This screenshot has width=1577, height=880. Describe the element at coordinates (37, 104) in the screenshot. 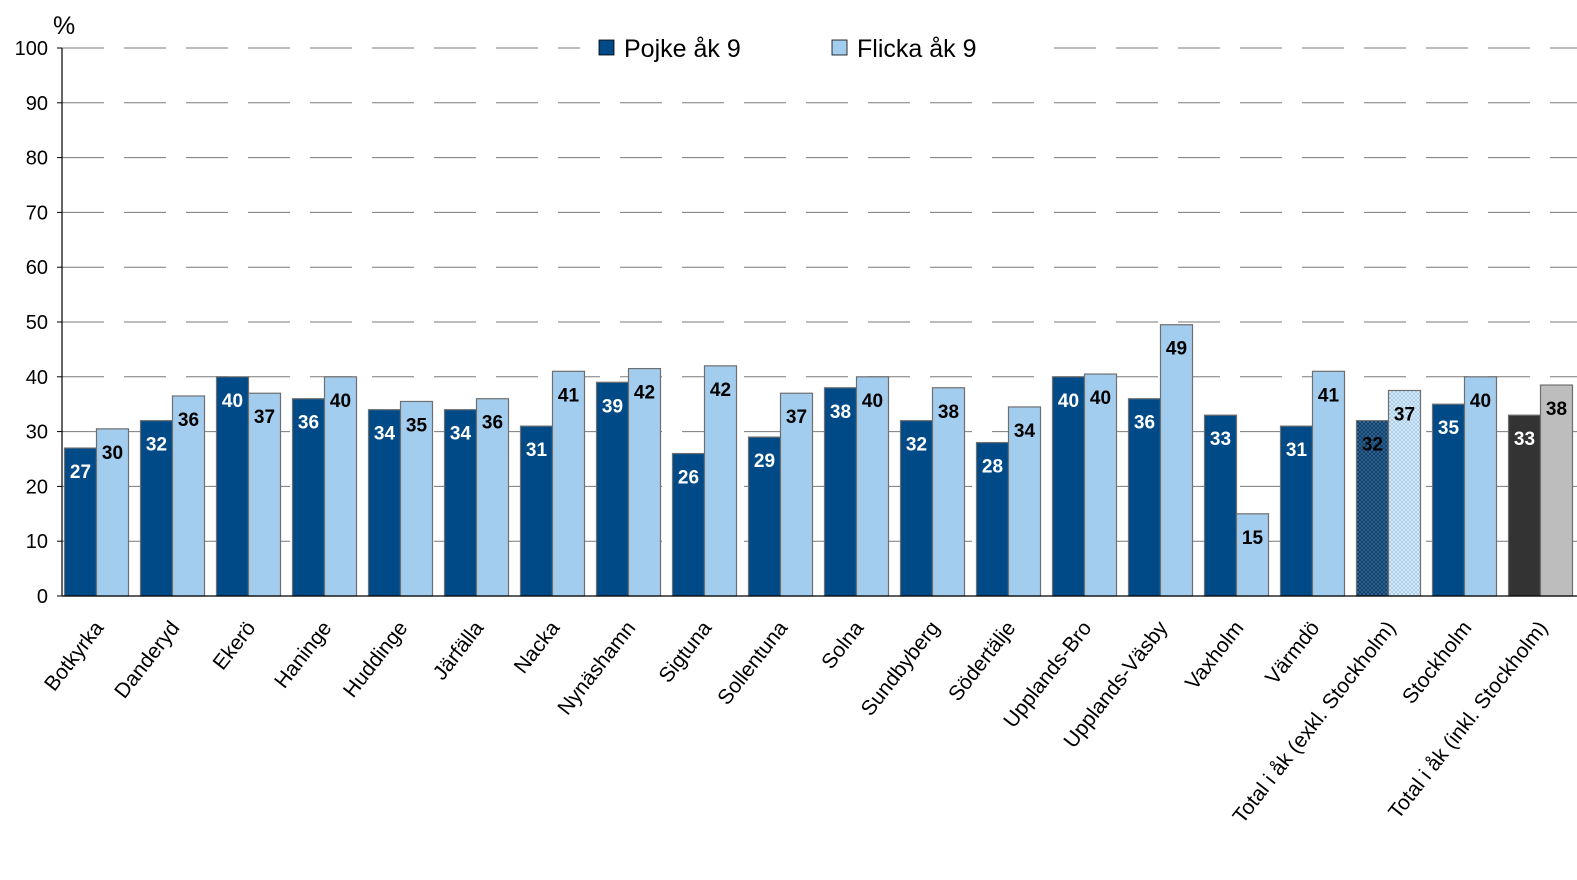

I see `y-tick-label: 90` at that location.